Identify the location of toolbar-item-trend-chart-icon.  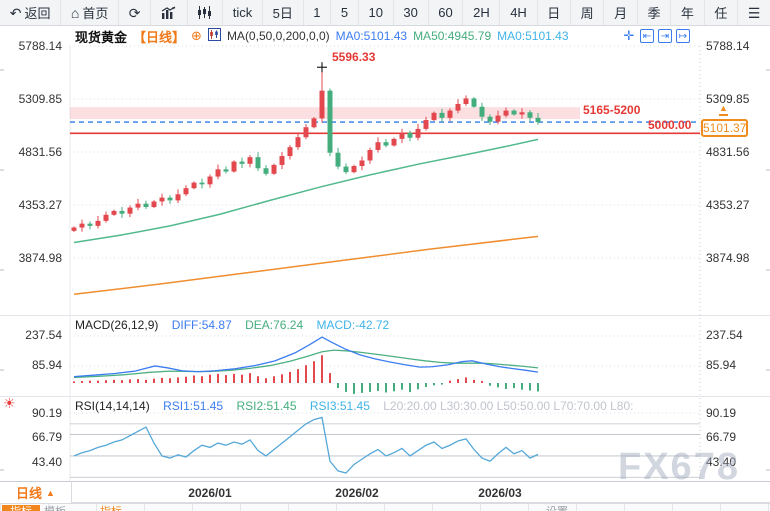
(169, 12).